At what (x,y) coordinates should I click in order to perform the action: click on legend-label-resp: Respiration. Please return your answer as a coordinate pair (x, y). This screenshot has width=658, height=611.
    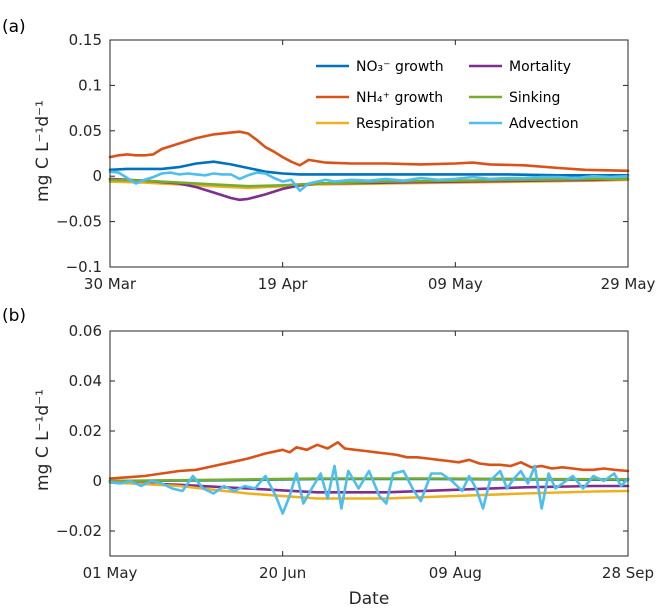
    Looking at the image, I should click on (395, 124).